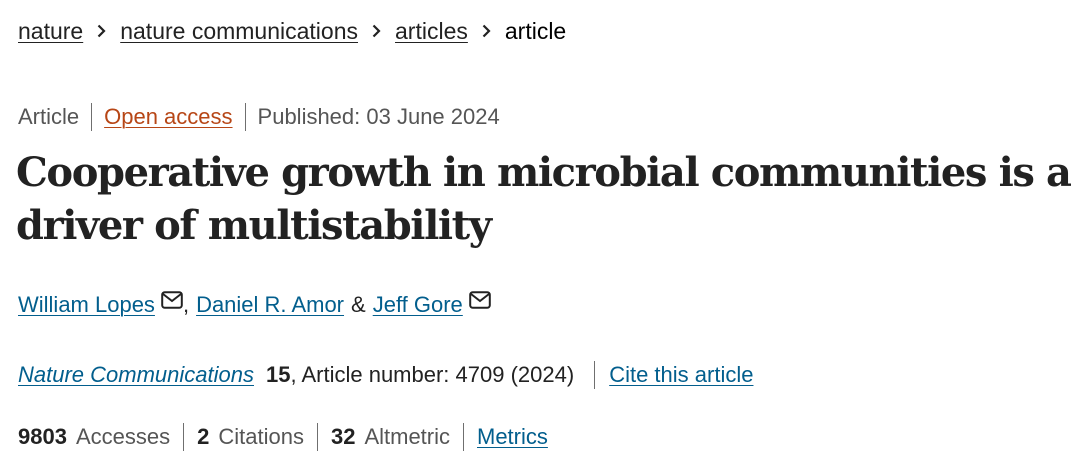 This screenshot has height=473, width=1080. Describe the element at coordinates (86, 304) in the screenshot. I see `author-link-william-lopes: William Lopes` at that location.